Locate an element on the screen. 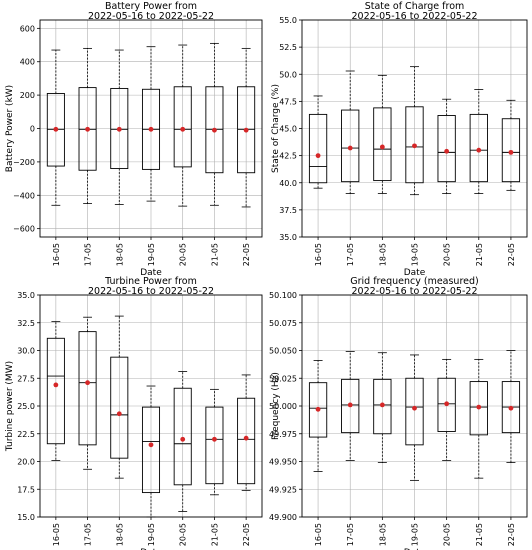  y-tick-label: 49.900 is located at coordinates (283, 517).